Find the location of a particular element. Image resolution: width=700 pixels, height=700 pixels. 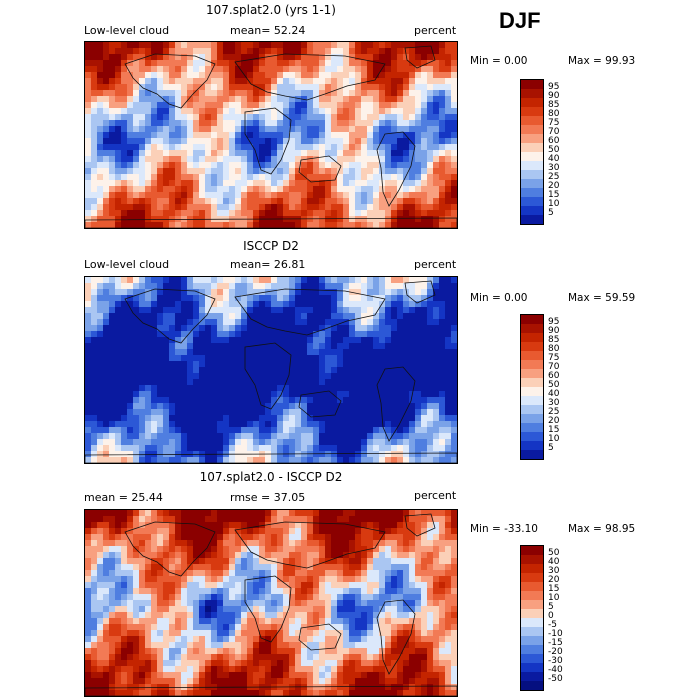

colorbar-tick-label: -40 is located at coordinates (555, 670).